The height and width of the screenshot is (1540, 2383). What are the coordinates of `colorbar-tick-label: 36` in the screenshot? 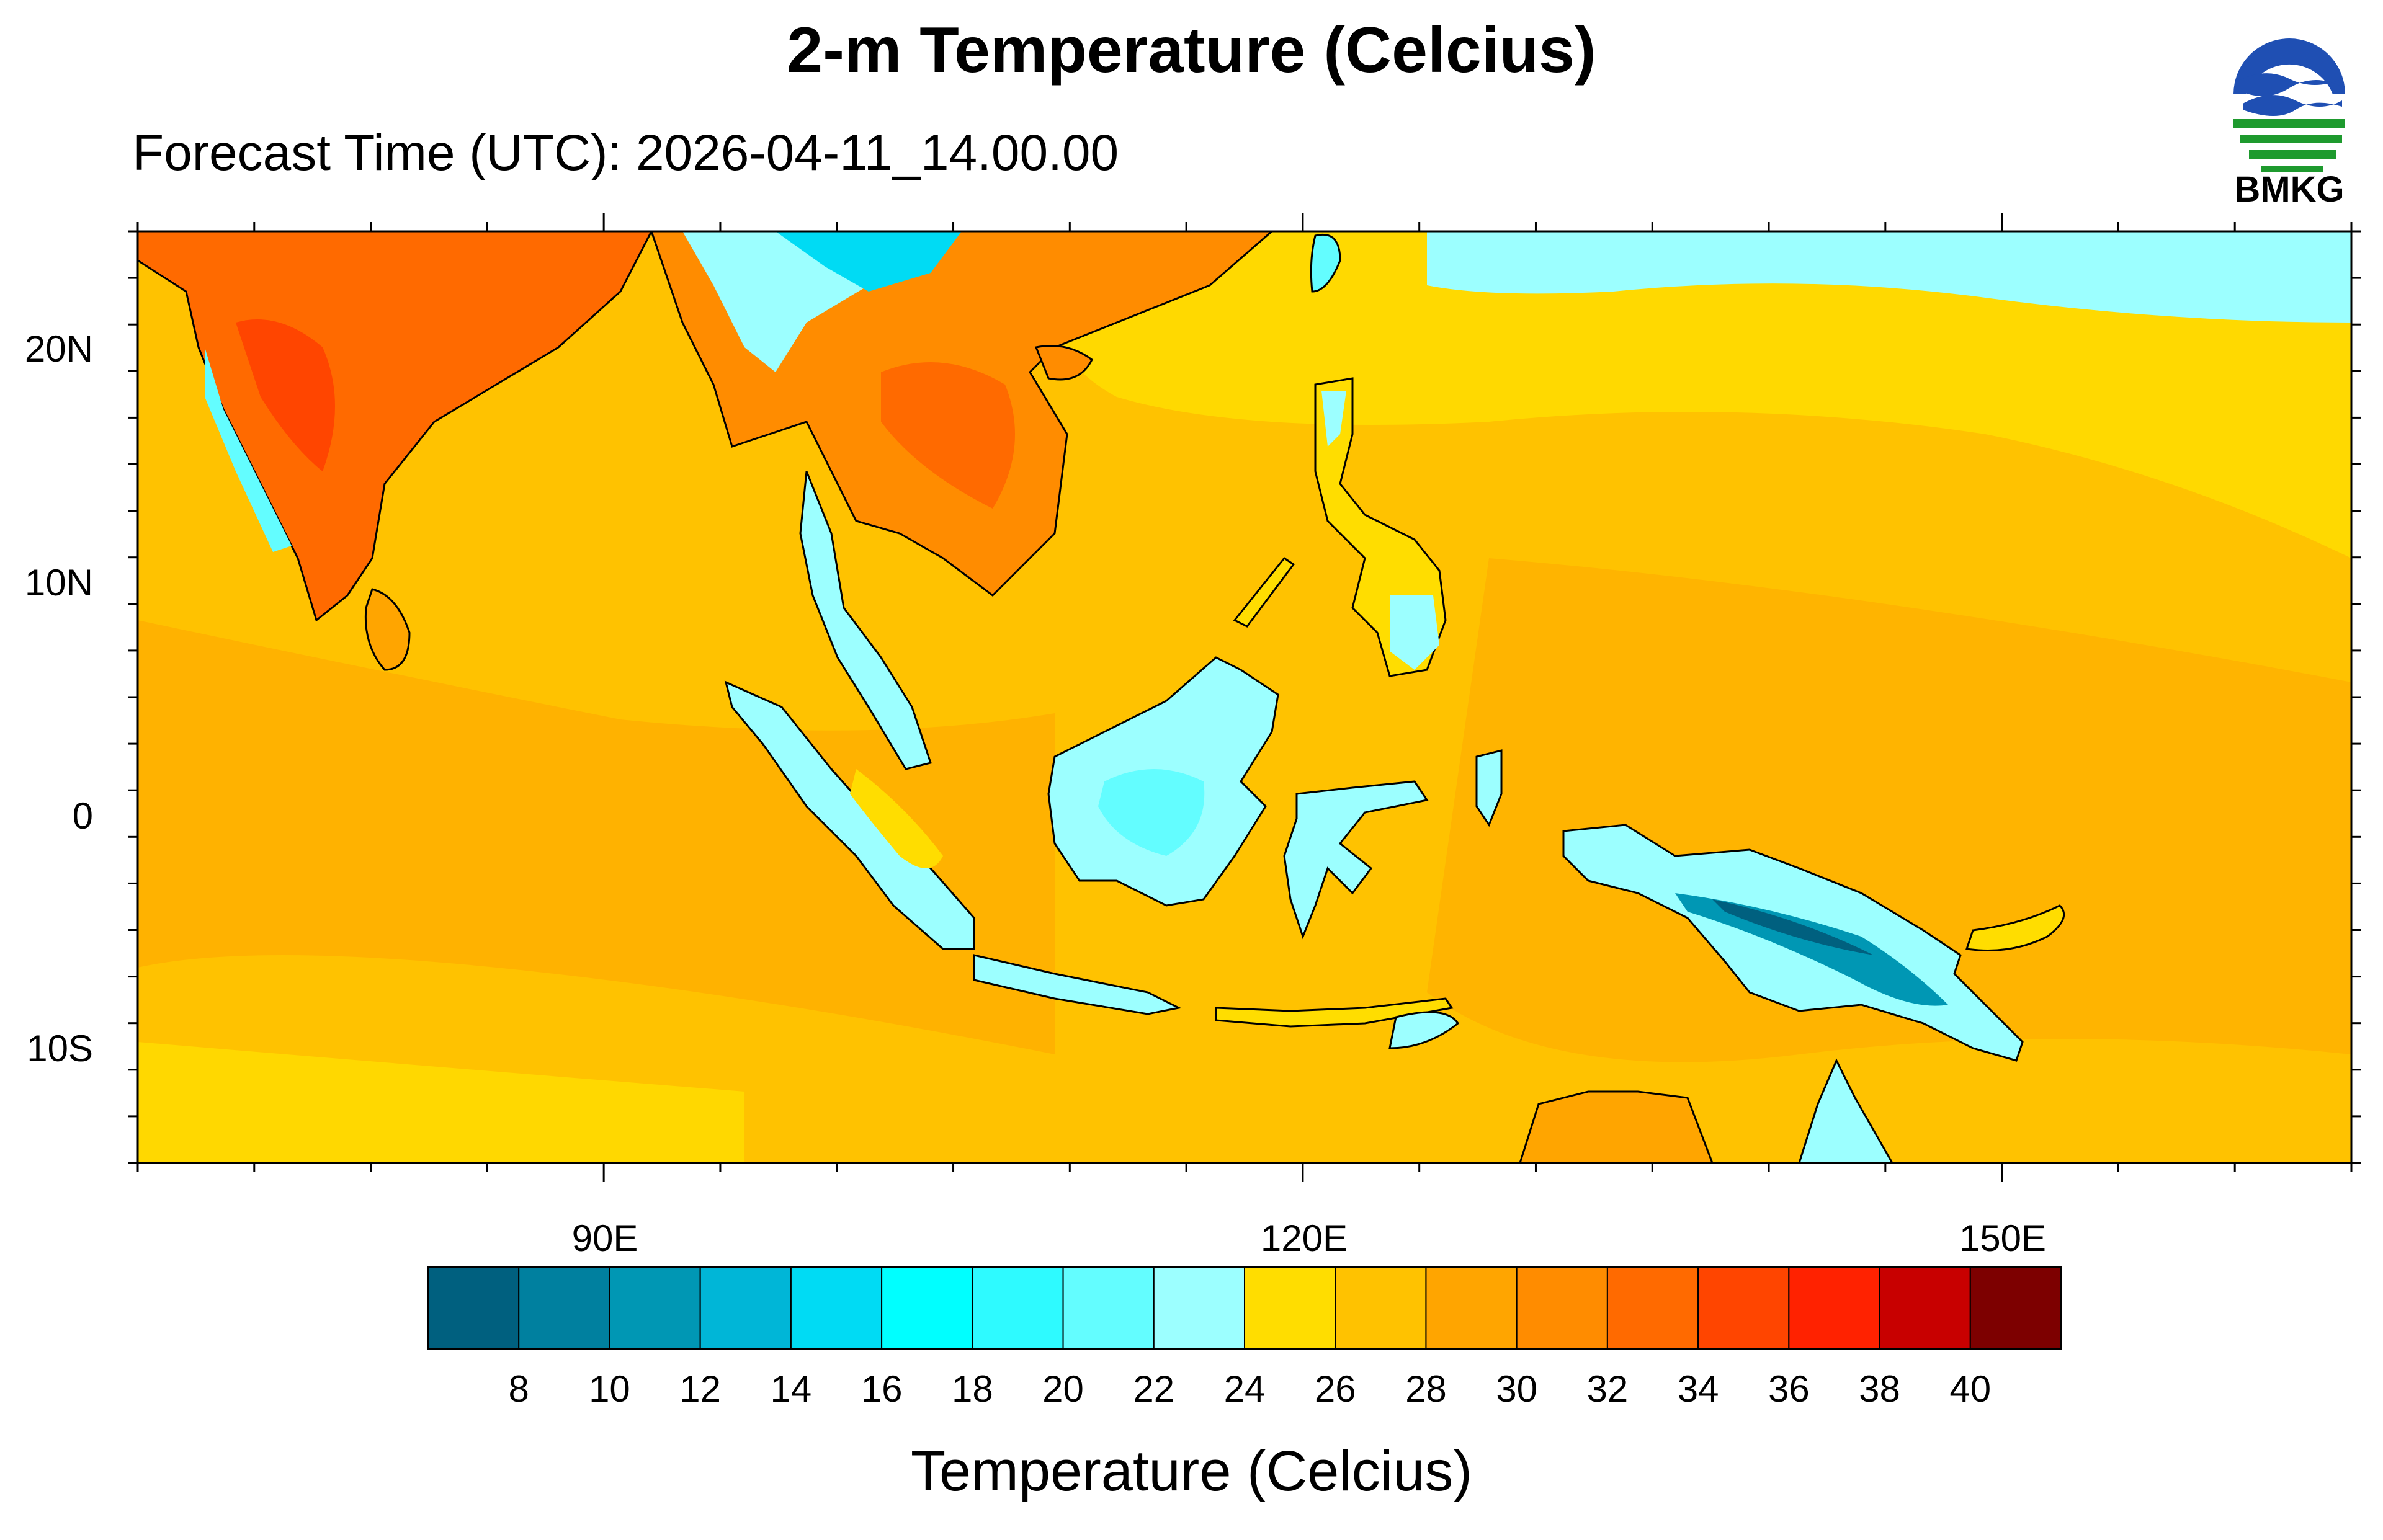 It's located at (1789, 1389).